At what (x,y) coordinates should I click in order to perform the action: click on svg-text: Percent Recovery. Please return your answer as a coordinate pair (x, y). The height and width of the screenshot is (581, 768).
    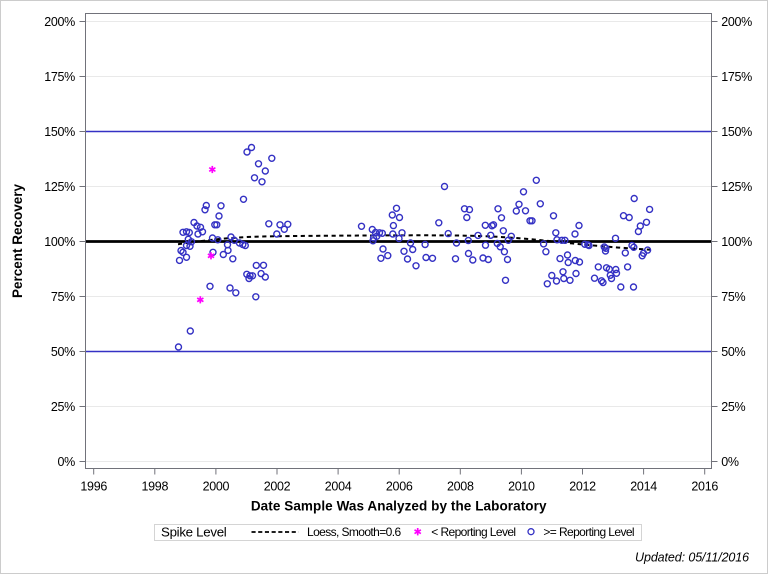
    Looking at the image, I should click on (17, 240).